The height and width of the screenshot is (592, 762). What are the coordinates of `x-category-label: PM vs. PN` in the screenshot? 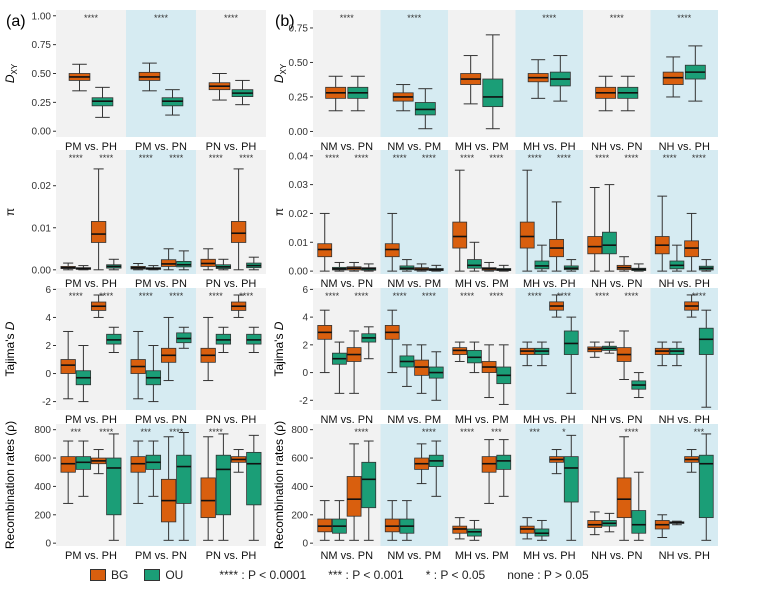 It's located at (161, 420).